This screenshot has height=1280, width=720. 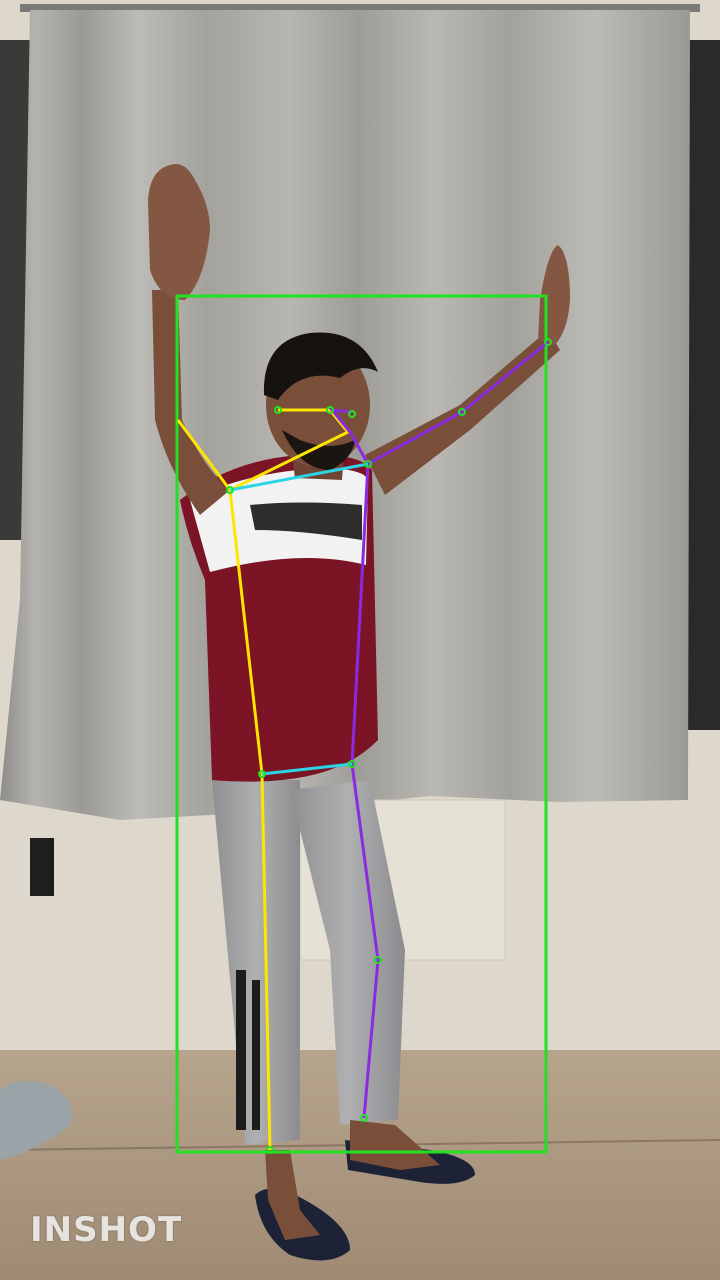 What do you see at coordinates (307, 769) in the screenshot?
I see `skeleton-hip-link` at bounding box center [307, 769].